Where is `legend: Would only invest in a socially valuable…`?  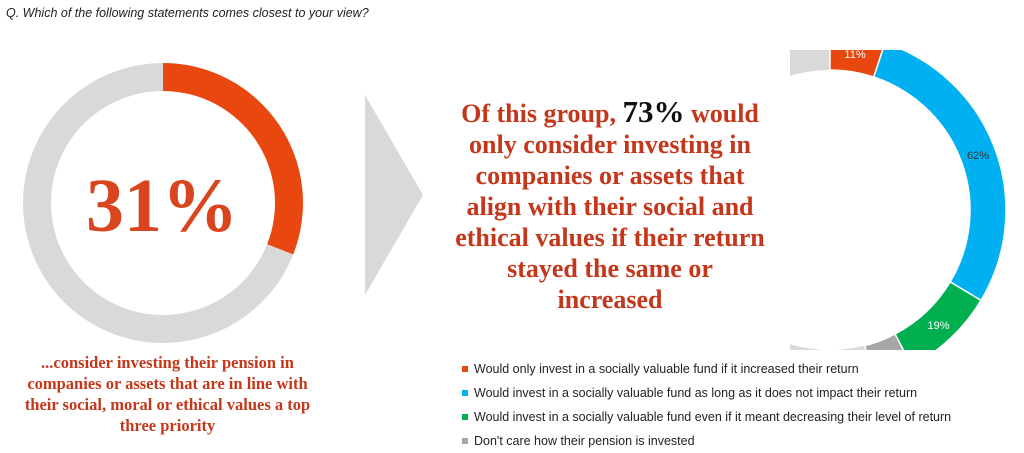 legend: Would only invest in a socially valuable… is located at coordinates (706, 405).